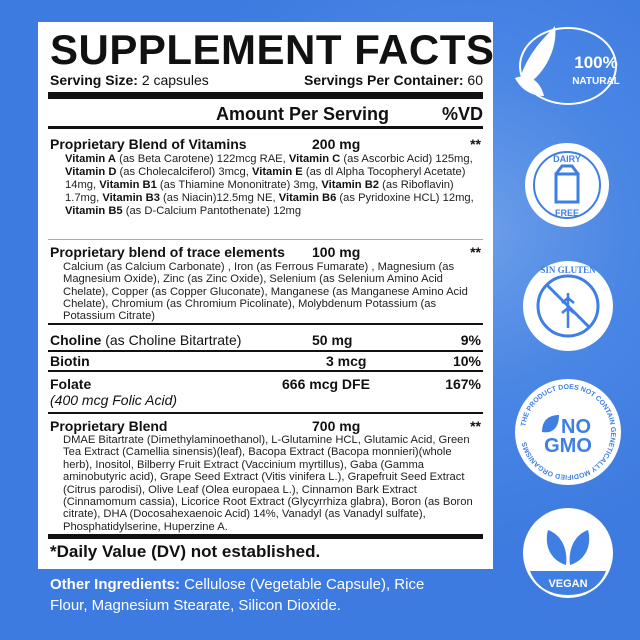  I want to click on gluten-free-icon: SIN GLUTEN, so click(568, 306).